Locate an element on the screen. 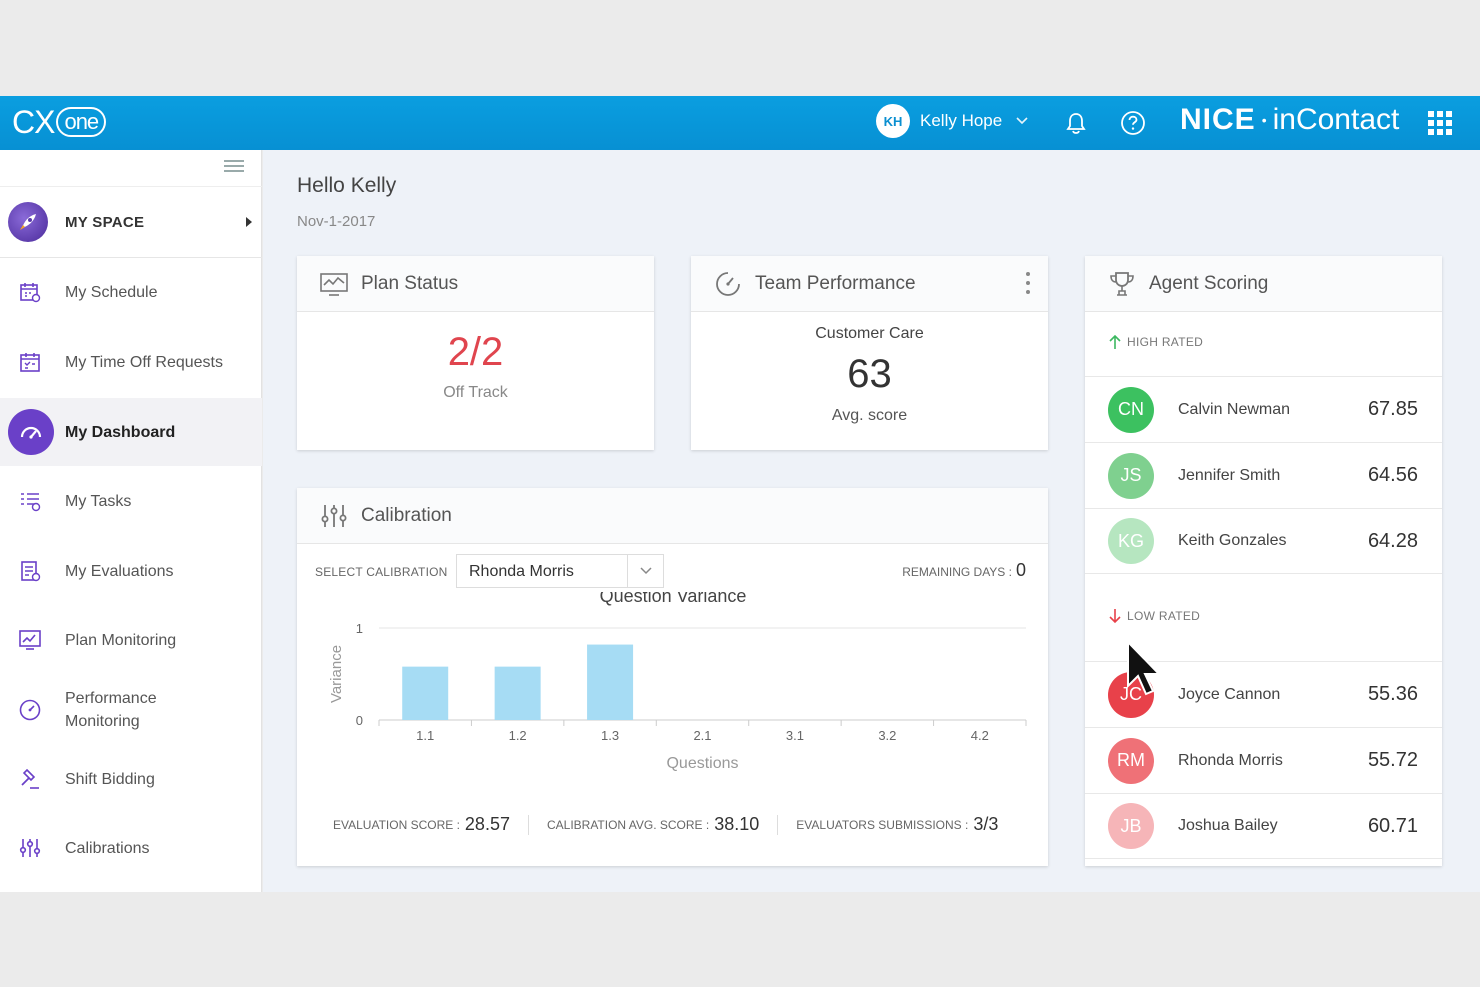 This screenshot has height=987, width=1480. evaluators-submissions-value: 3/3 is located at coordinates (986, 824).